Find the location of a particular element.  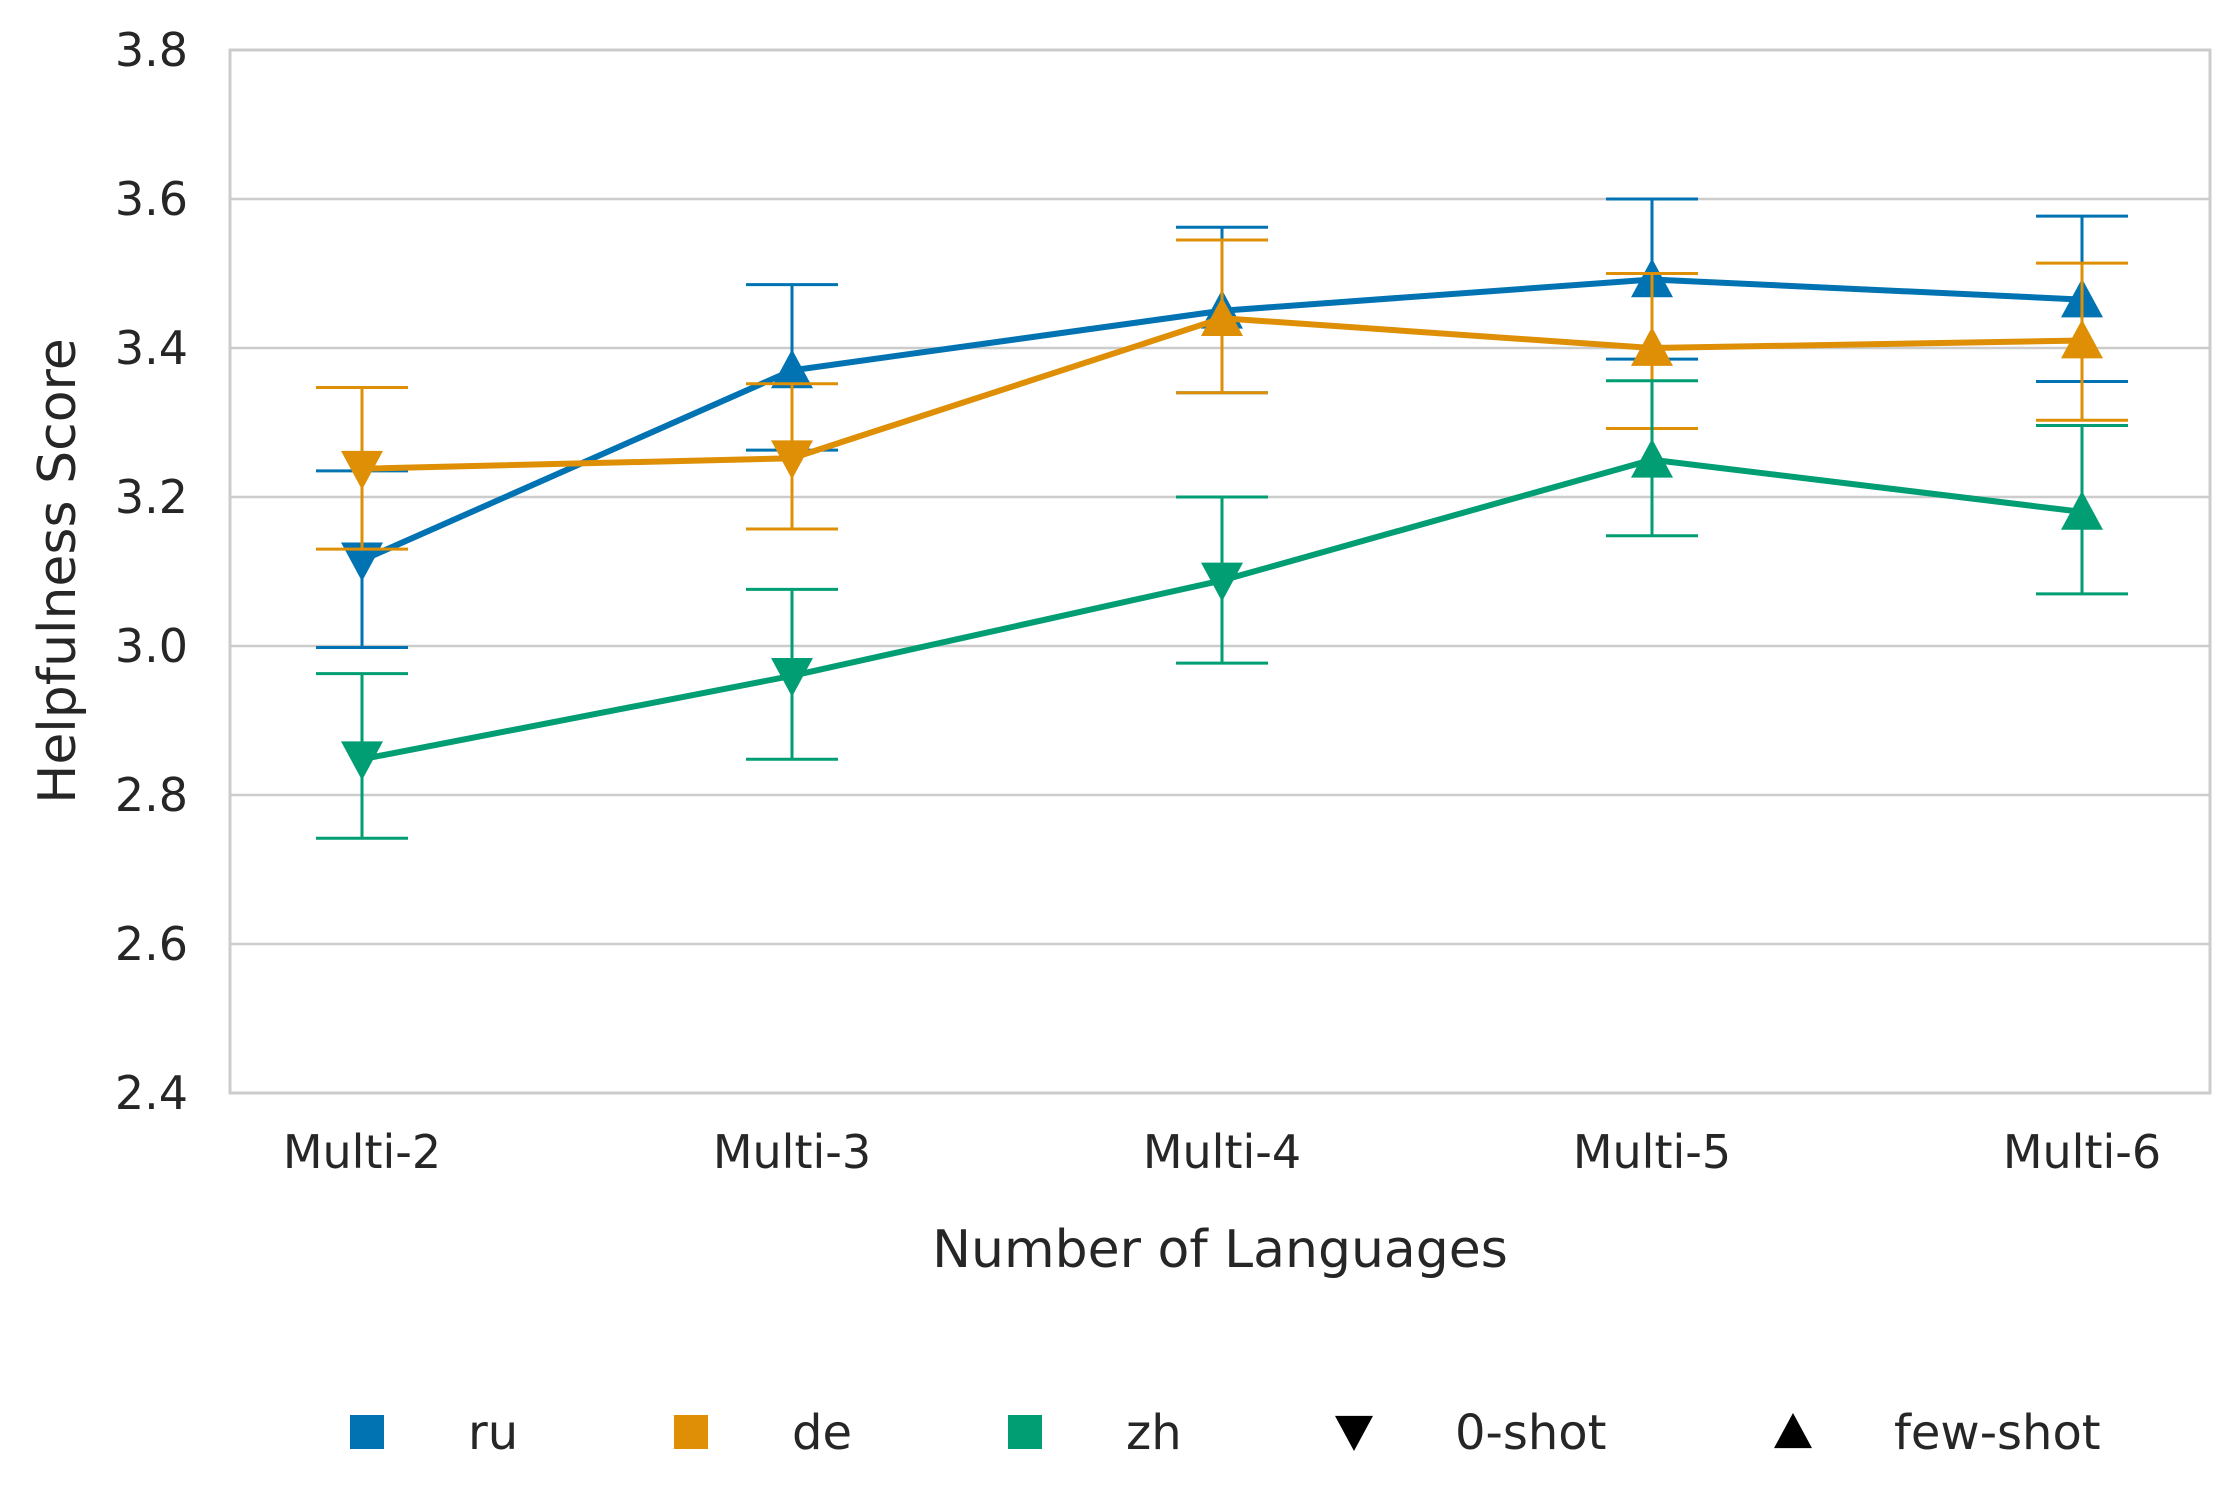

y-tick-label: 3.0 is located at coordinates (151, 646).